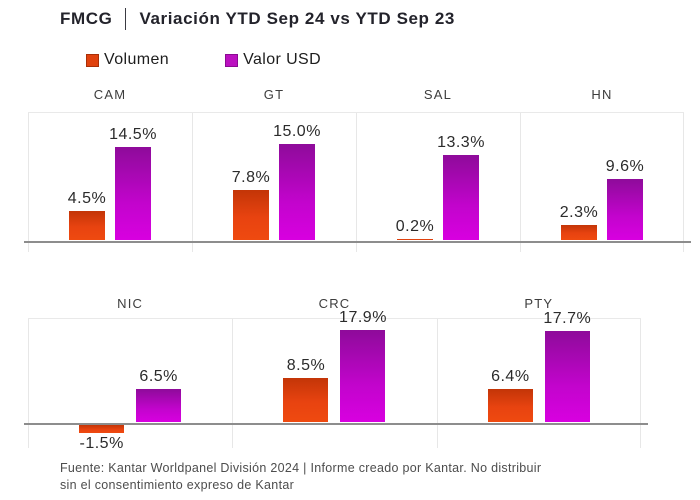 The image size is (700, 500). What do you see at coordinates (101, 443) in the screenshot?
I see `value-label-volumen-nic: -1.5%` at bounding box center [101, 443].